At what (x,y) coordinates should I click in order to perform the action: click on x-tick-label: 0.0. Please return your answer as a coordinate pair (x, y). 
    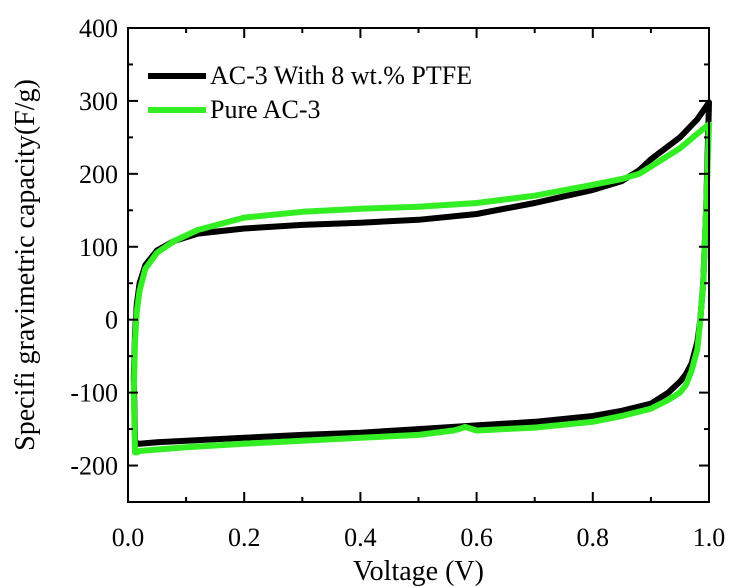
    Looking at the image, I should click on (128, 537).